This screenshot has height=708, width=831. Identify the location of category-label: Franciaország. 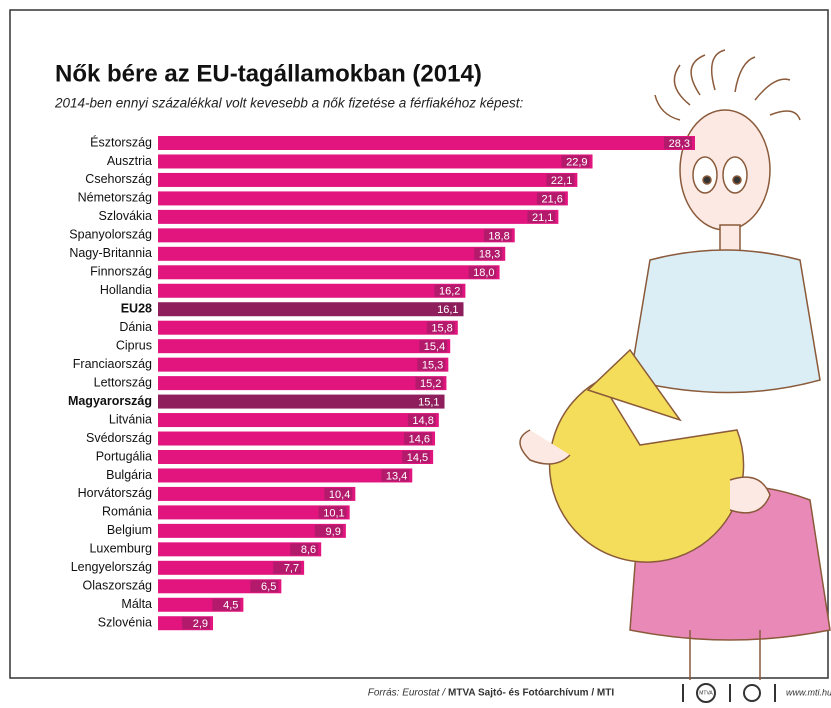
(112, 364).